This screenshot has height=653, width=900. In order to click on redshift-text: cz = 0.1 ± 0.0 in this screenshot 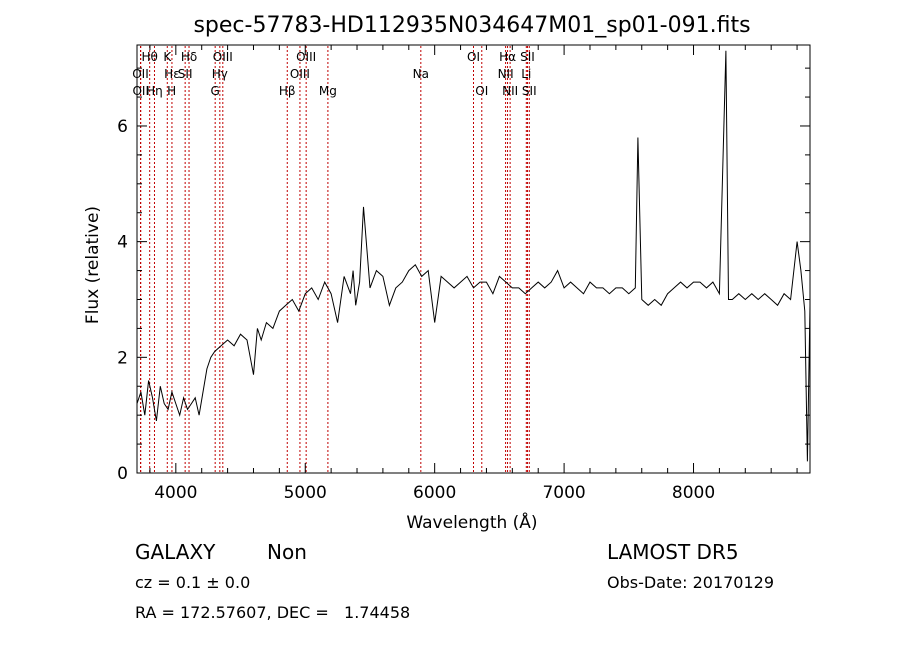, I will do `click(193, 582)`.